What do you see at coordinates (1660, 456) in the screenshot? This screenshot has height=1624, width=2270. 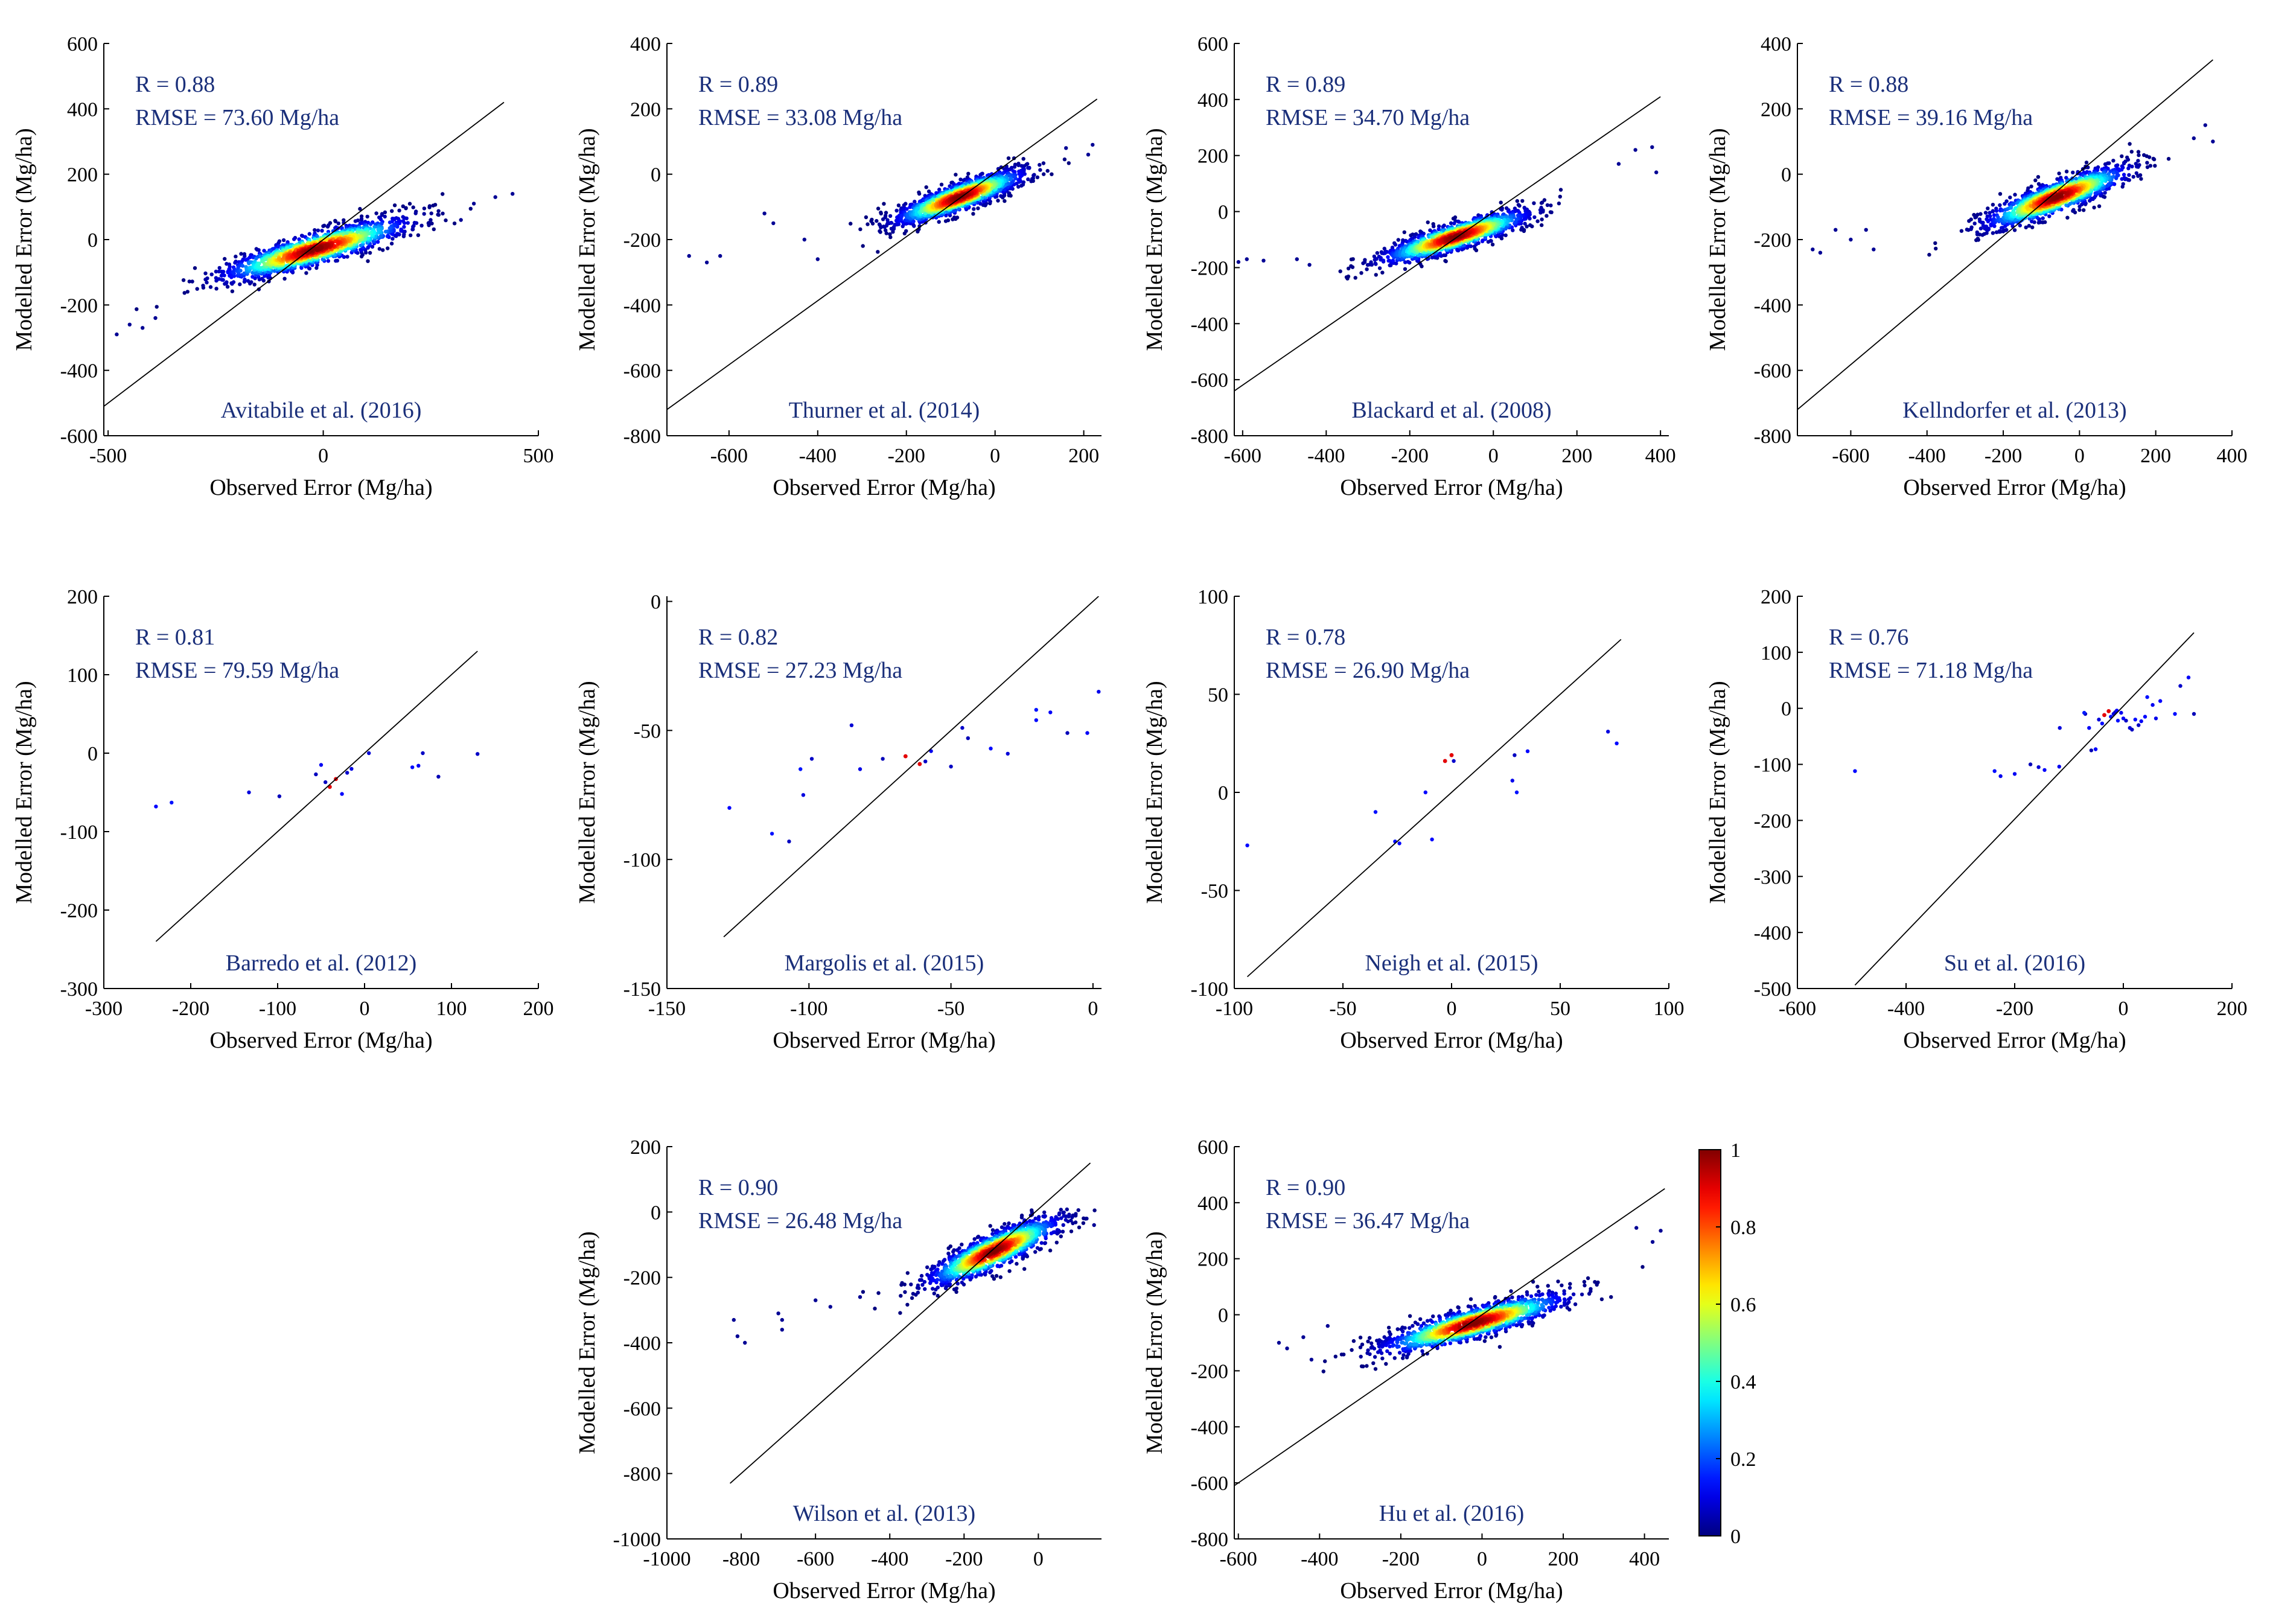 I see `x-tick-label: 400` at bounding box center [1660, 456].